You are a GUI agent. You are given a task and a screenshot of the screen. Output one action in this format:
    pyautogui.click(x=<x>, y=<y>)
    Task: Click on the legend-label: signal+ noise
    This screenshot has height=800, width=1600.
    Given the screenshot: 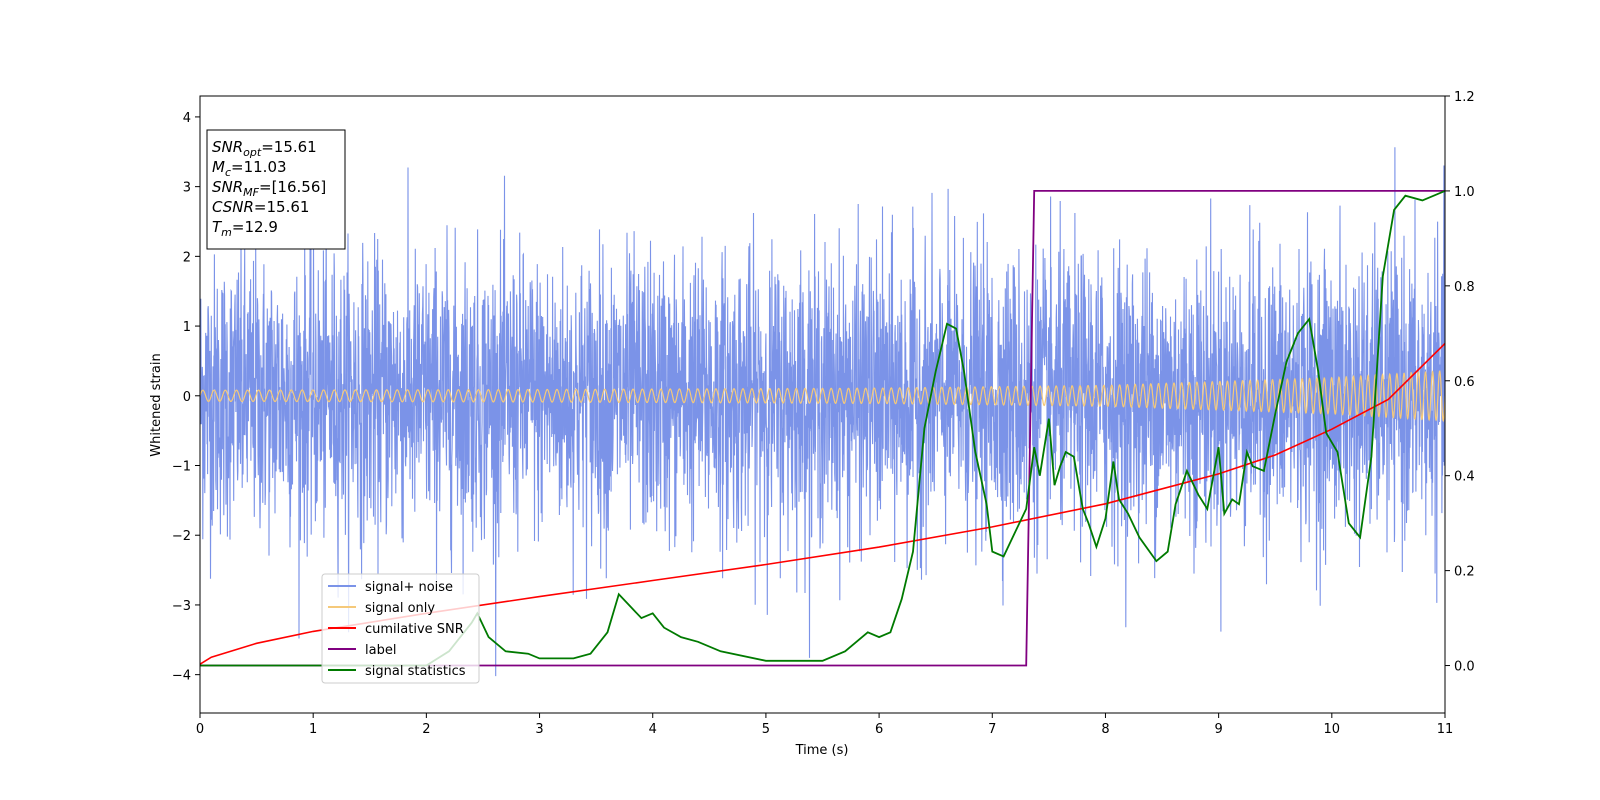 What is the action you would take?
    pyautogui.click(x=409, y=587)
    